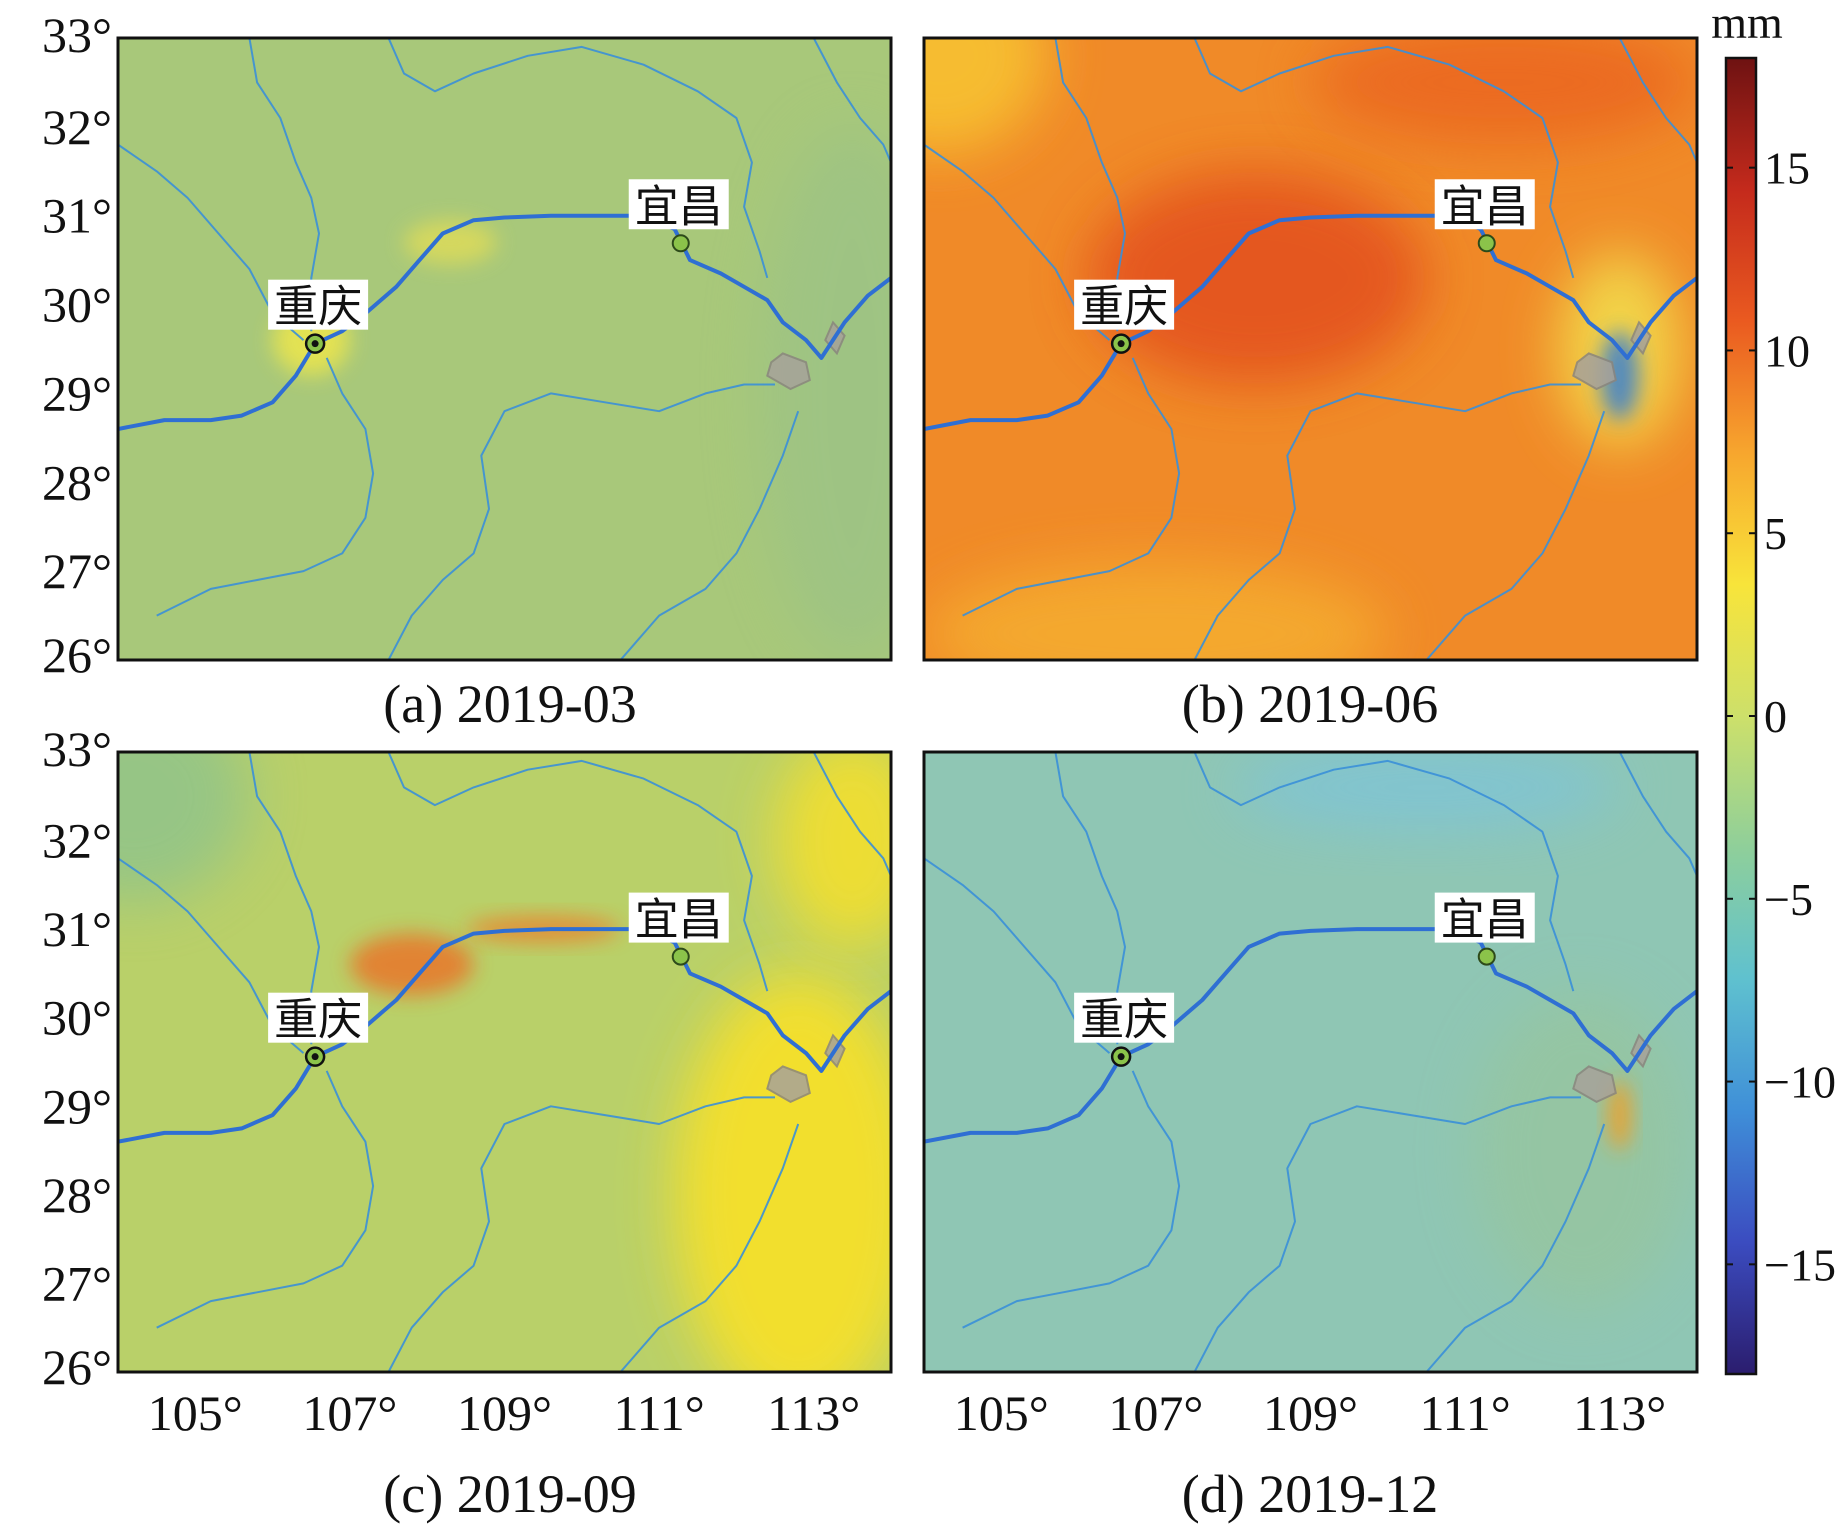 The image size is (1843, 1535). What do you see at coordinates (1747, 24) in the screenshot?
I see `colorbar-unit: mm` at bounding box center [1747, 24].